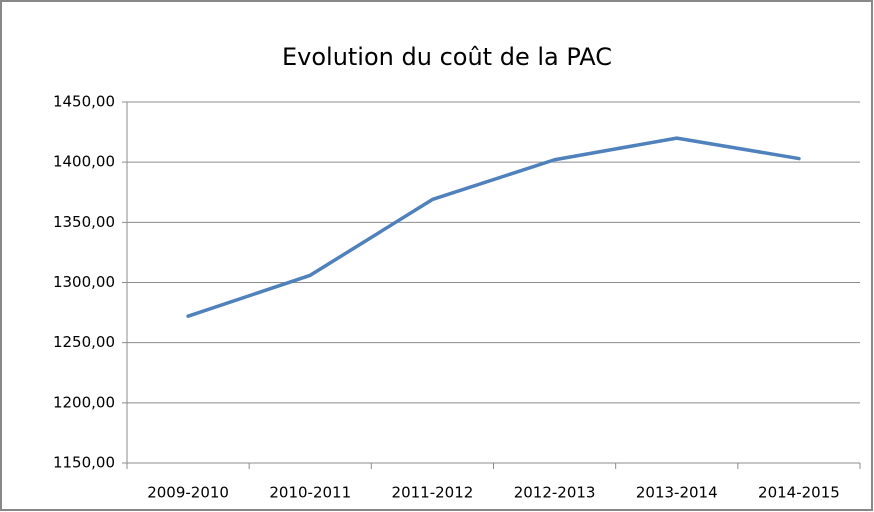 Image resolution: width=874 pixels, height=512 pixels. Describe the element at coordinates (799, 493) in the screenshot. I see `x-tick-label: 2014-2015` at that location.